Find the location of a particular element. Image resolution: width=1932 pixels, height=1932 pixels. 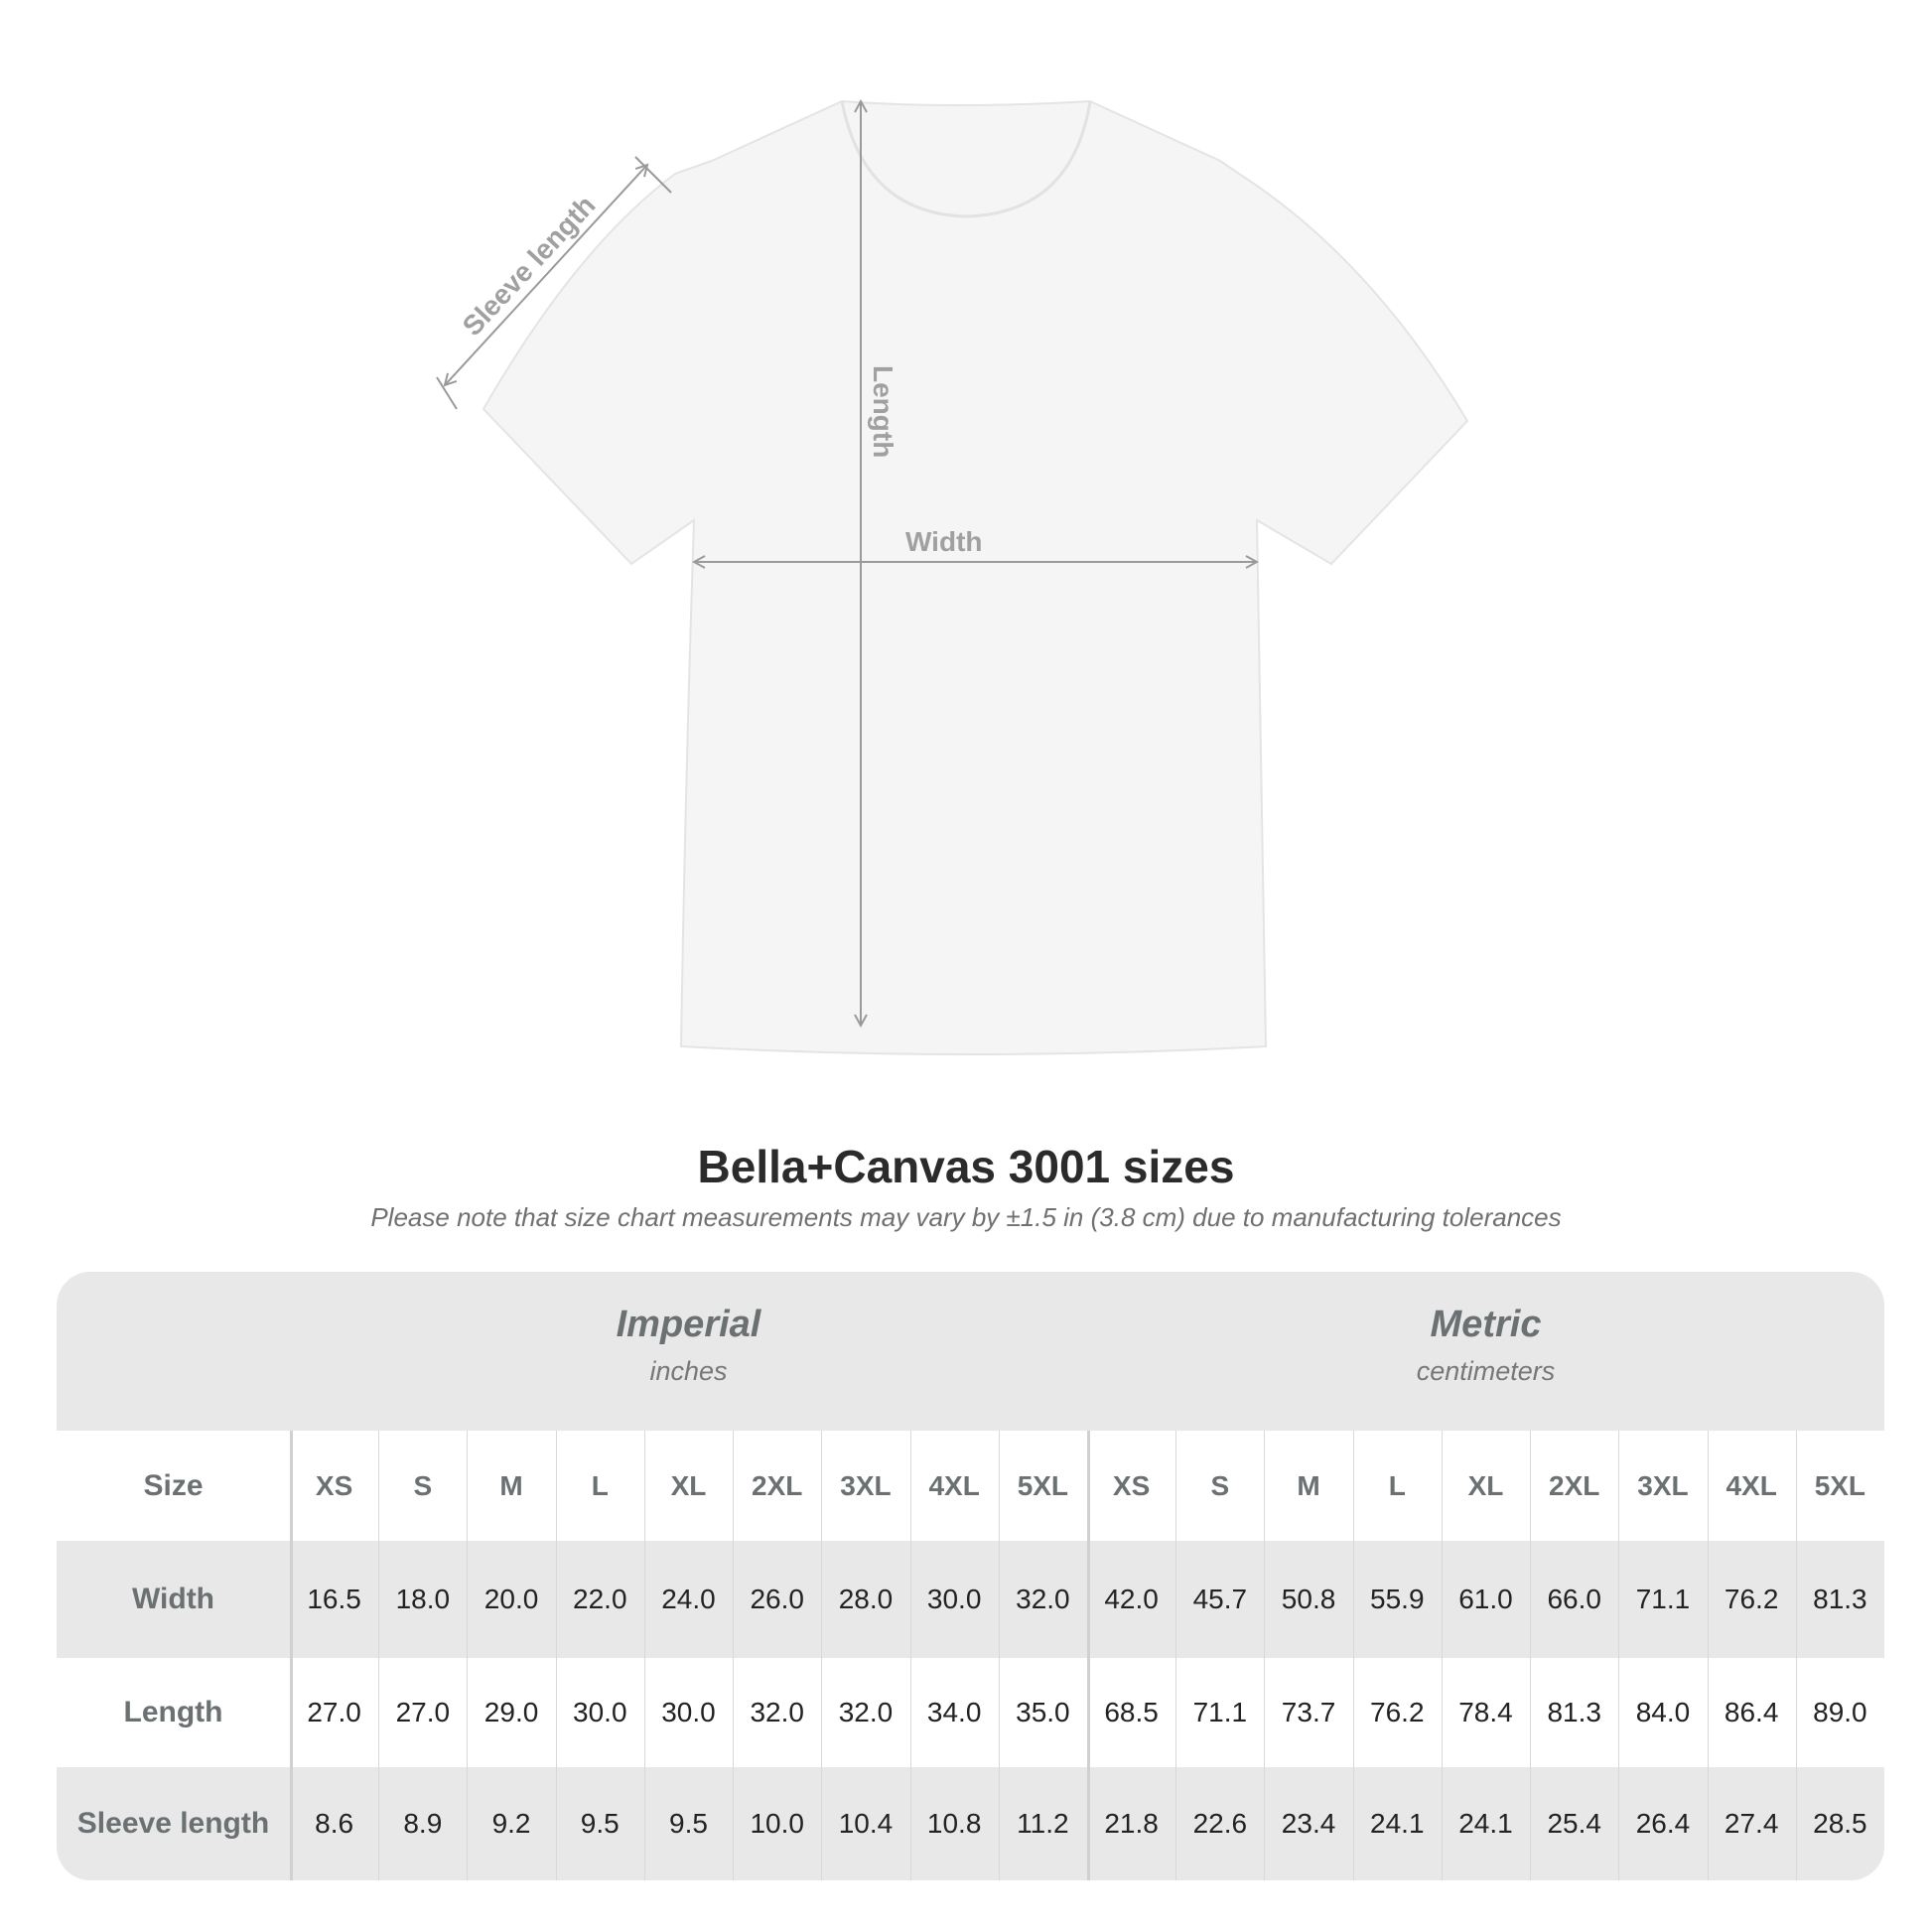

table-cell: 8.6 is located at coordinates (334, 1823).